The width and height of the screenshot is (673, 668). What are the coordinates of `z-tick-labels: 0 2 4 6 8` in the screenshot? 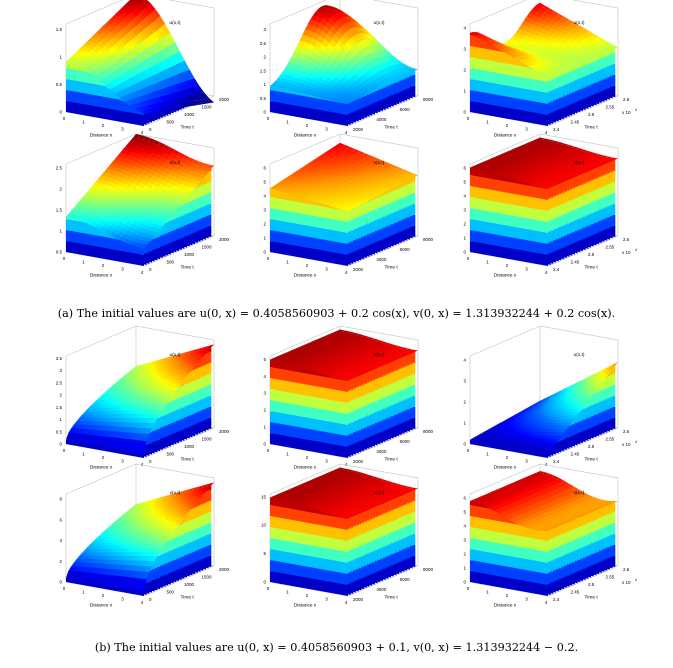 It's located at (60, 541).